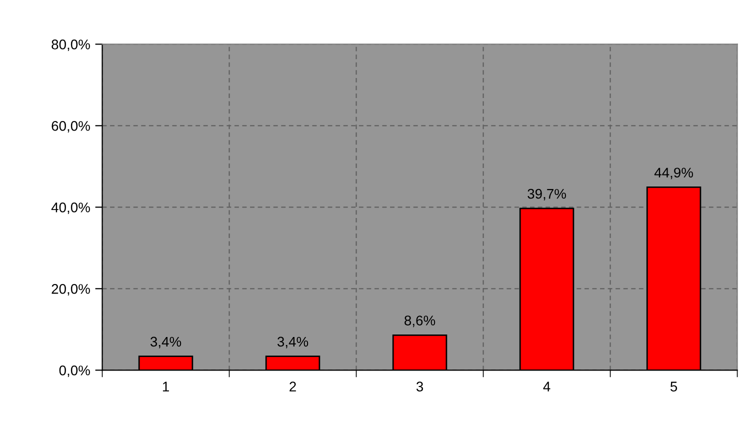  What do you see at coordinates (420, 387) in the screenshot?
I see `x-tick-label: 3` at bounding box center [420, 387].